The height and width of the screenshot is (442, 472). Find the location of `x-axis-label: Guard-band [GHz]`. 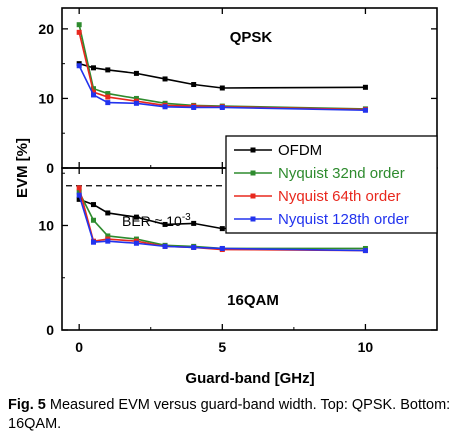

x-axis-label: Guard-band [GHz] is located at coordinates (249, 378).